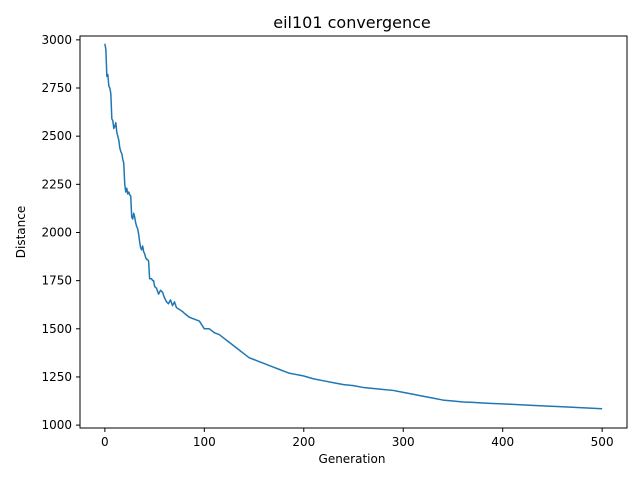  Describe the element at coordinates (56, 184) in the screenshot. I see `y-tick-label: 2250` at that location.